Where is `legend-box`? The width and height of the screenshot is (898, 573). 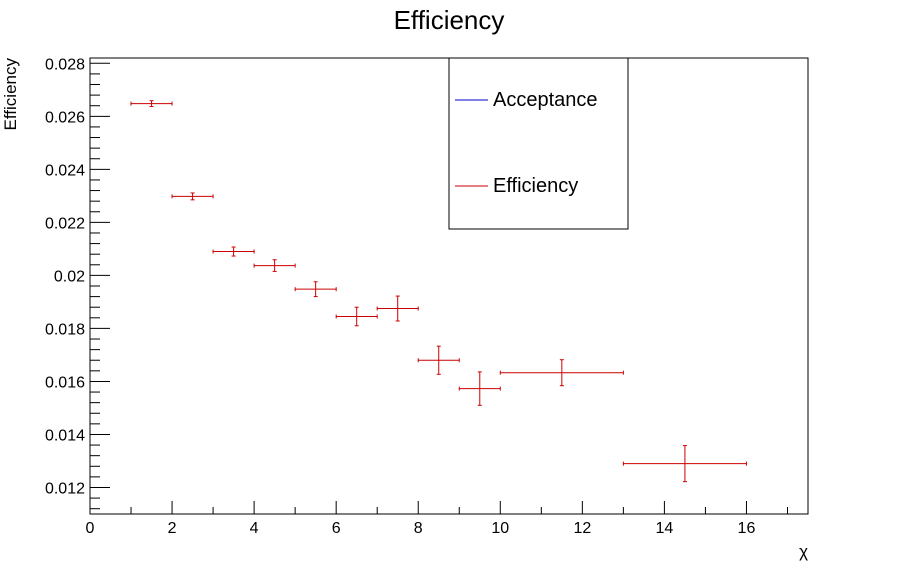 legend-box is located at coordinates (538, 143).